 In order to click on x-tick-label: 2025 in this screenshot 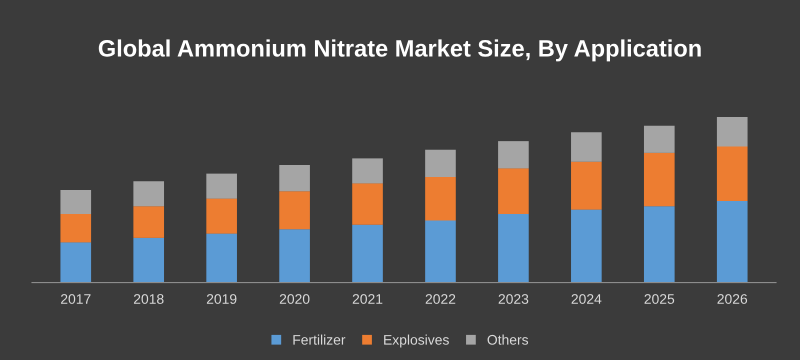, I will do `click(659, 299)`.